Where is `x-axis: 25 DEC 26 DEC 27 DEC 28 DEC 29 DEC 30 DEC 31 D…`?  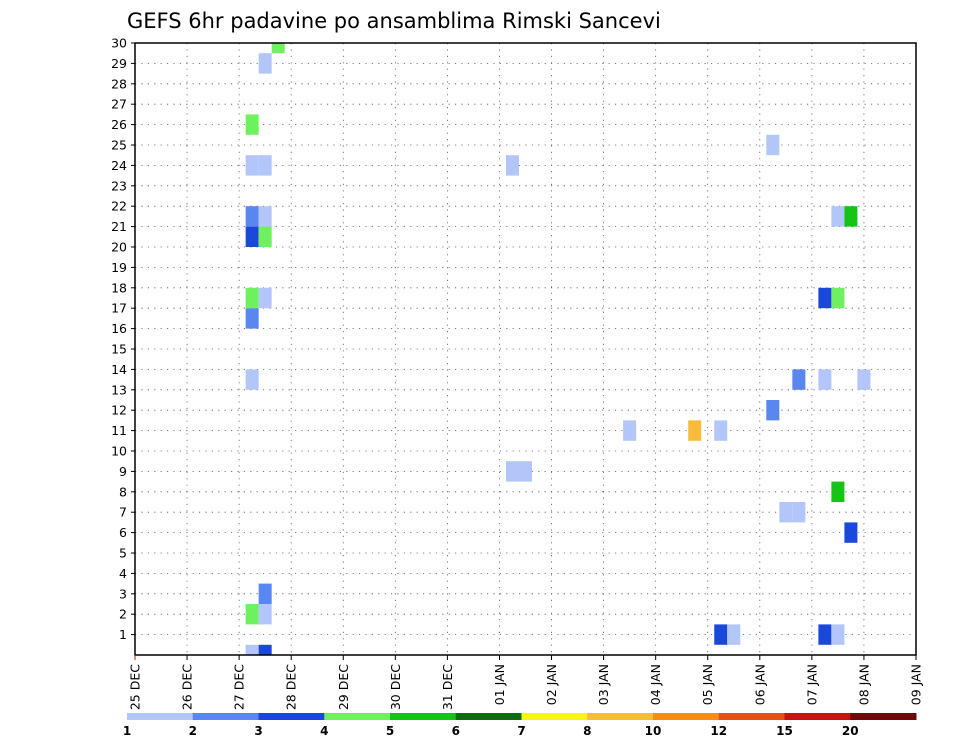
x-axis: 25 DEC 26 DEC 27 DEC 28 DEC 29 DEC 30 DEC 31 D… is located at coordinates (526, 682).